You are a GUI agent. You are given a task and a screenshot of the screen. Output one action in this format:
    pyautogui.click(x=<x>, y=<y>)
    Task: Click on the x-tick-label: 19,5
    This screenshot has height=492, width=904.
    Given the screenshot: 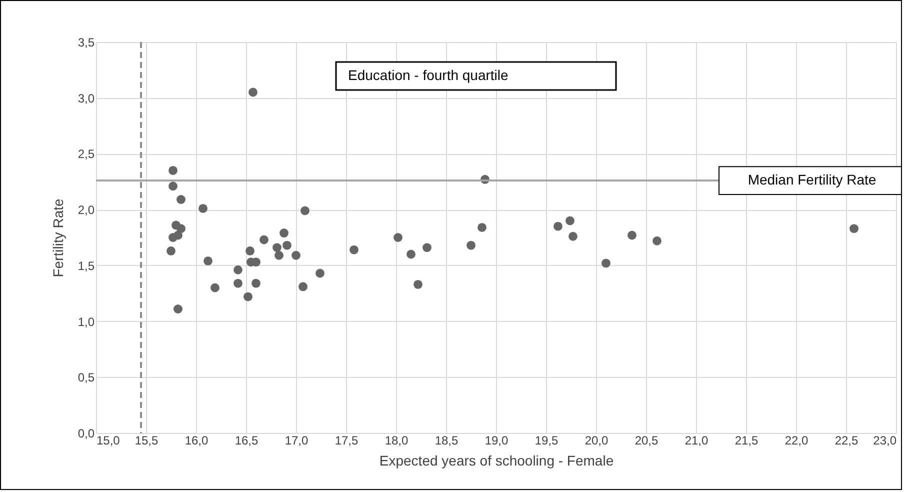 What is the action you would take?
    pyautogui.click(x=546, y=441)
    